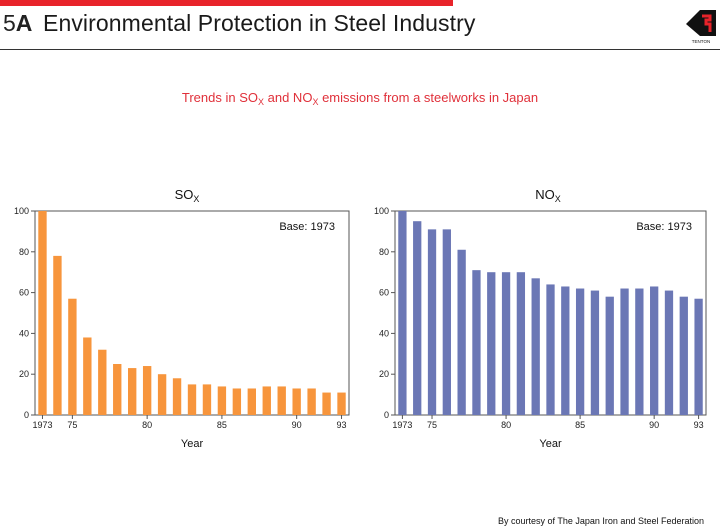 This screenshot has width=720, height=530. What do you see at coordinates (384, 333) in the screenshot?
I see `no-y-tick-label: 40` at bounding box center [384, 333].